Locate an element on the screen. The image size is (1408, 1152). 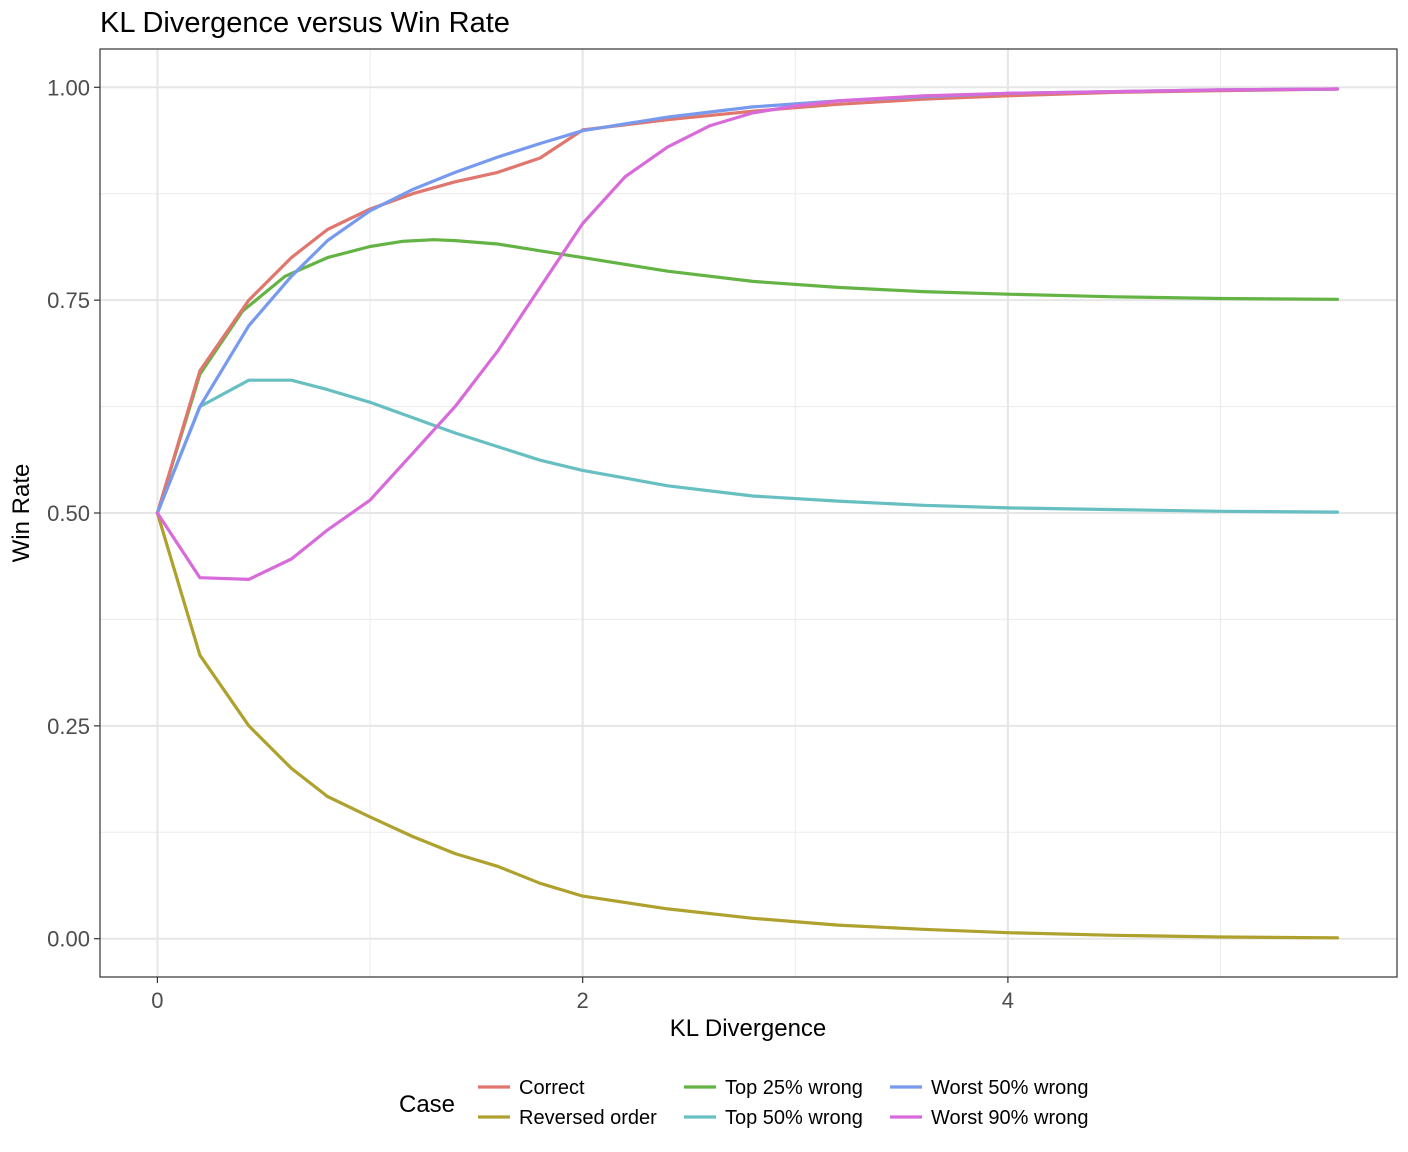
y-tick-label: 1.00 is located at coordinates (68, 87).